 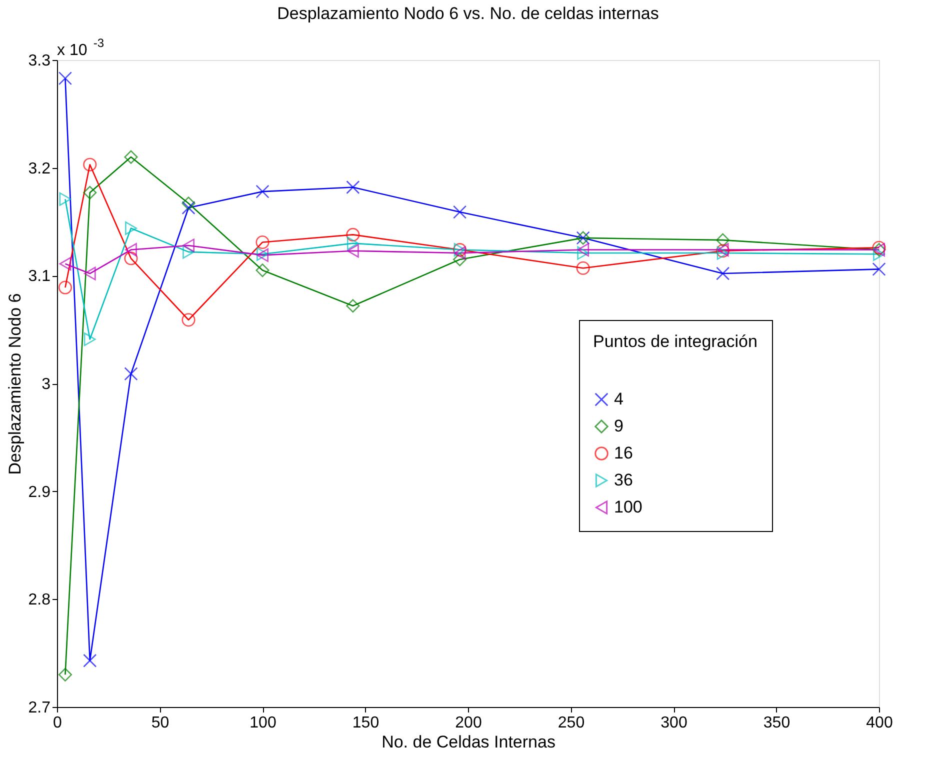 What do you see at coordinates (674, 723) in the screenshot?
I see `x-tick-label: 300` at bounding box center [674, 723].